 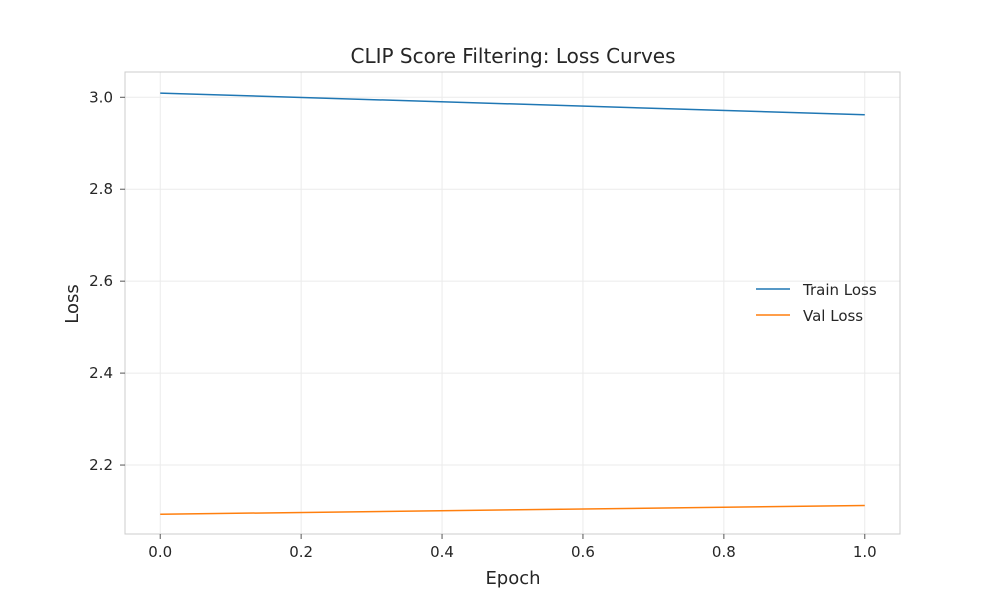 What do you see at coordinates (101, 465) in the screenshot?
I see `y-tick-label: 2.2` at bounding box center [101, 465].